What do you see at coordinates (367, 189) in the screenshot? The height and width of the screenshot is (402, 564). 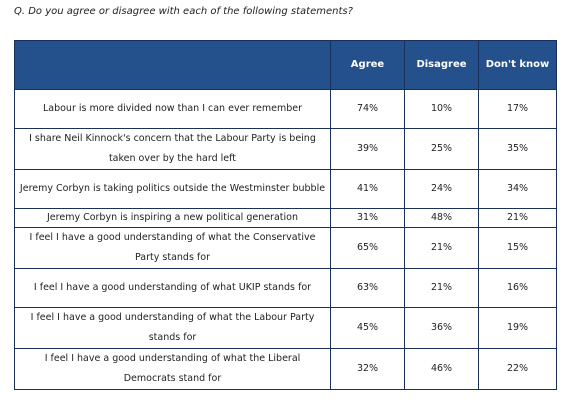 I see `agree-cell: 41%` at bounding box center [367, 189].